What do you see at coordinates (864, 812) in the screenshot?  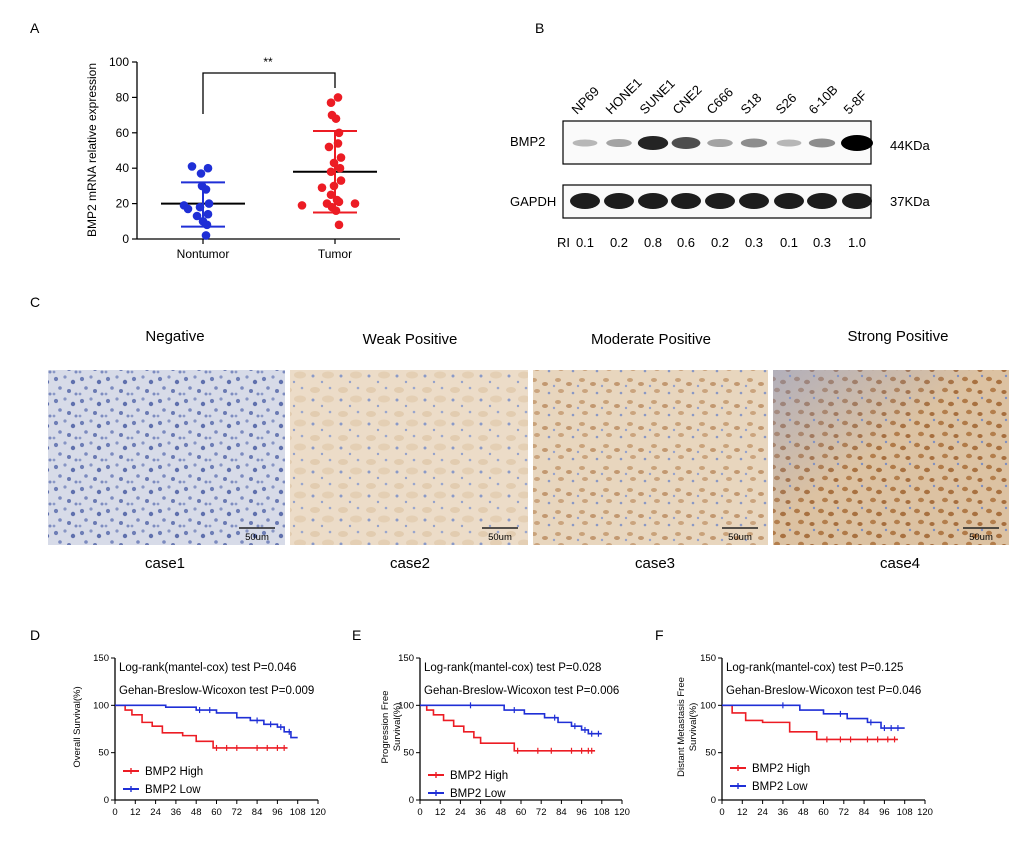 I see `x-tick-label: 84` at bounding box center [864, 812].